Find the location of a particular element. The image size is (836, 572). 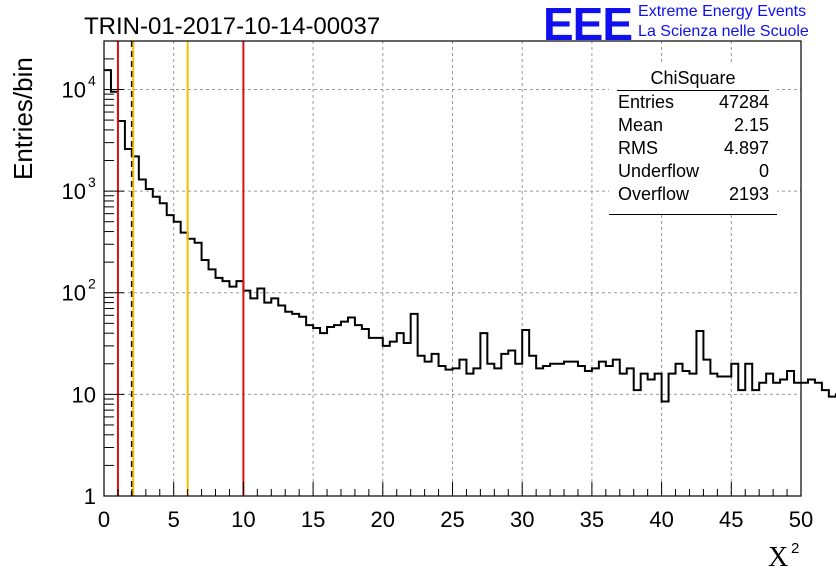

y-tick-exponent: 4 is located at coordinates (92, 80).